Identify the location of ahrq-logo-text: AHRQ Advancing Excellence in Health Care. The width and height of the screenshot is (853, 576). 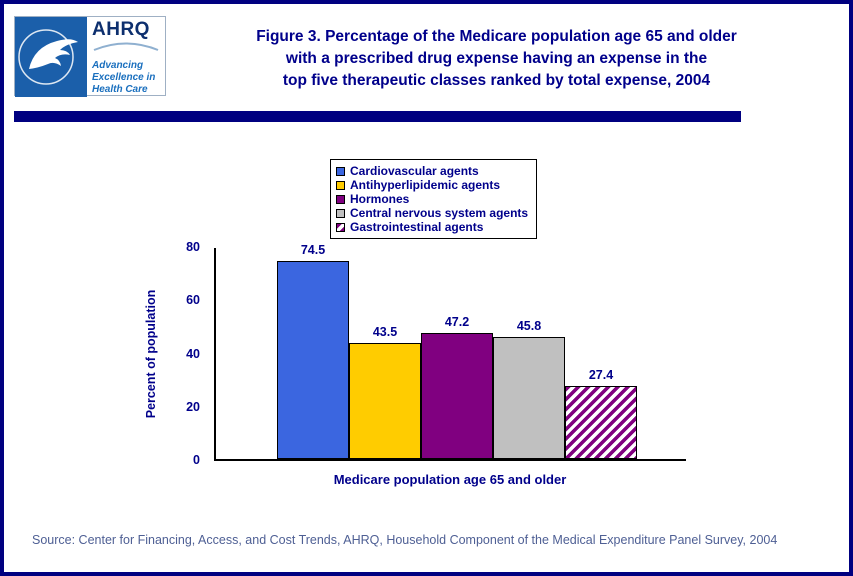
(126, 56).